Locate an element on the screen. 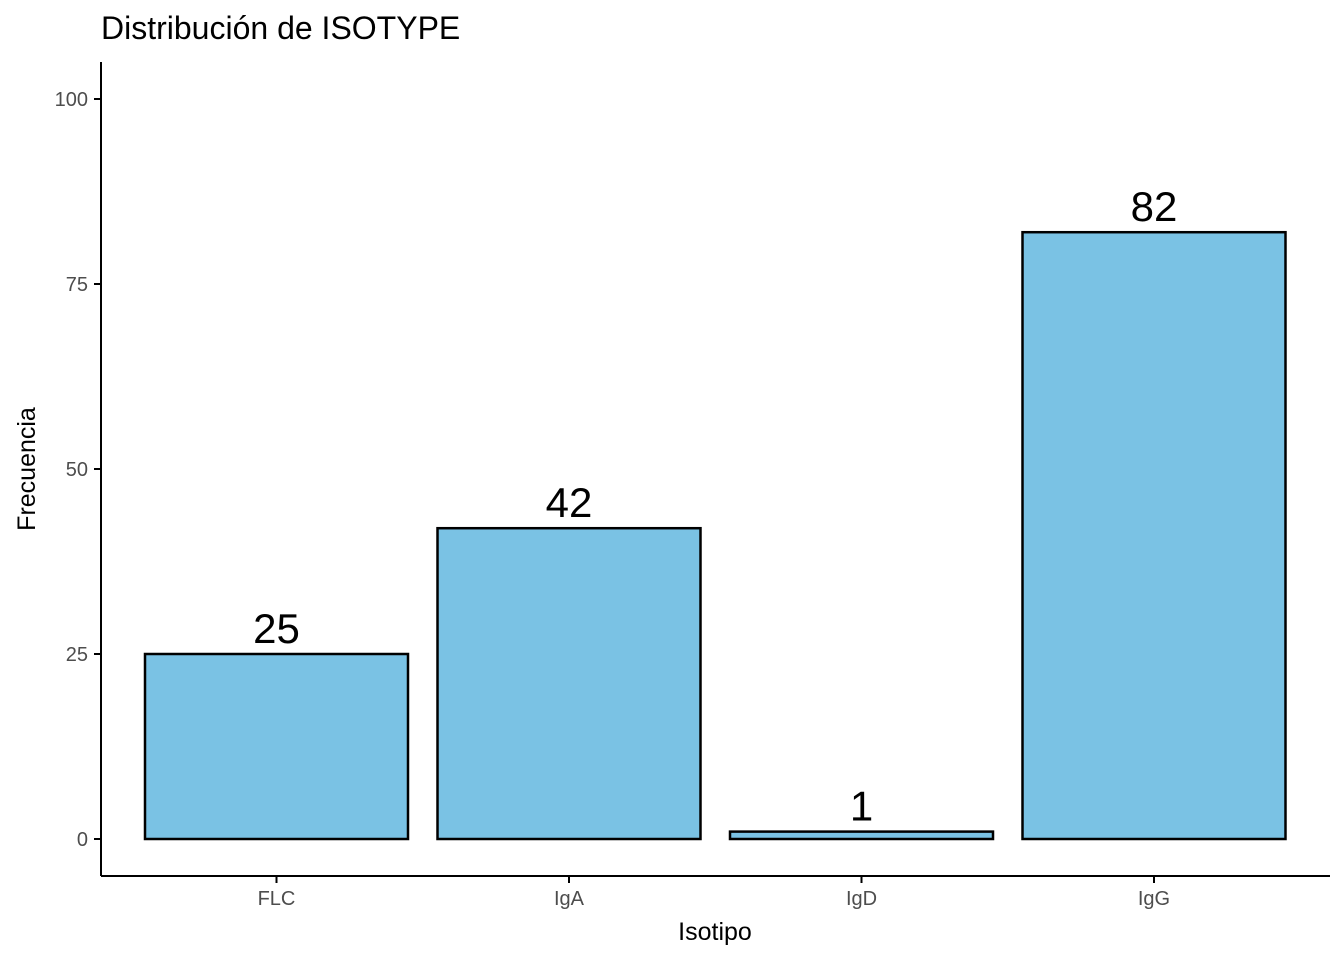  y-tick-label-100: 100 is located at coordinates (71, 100).